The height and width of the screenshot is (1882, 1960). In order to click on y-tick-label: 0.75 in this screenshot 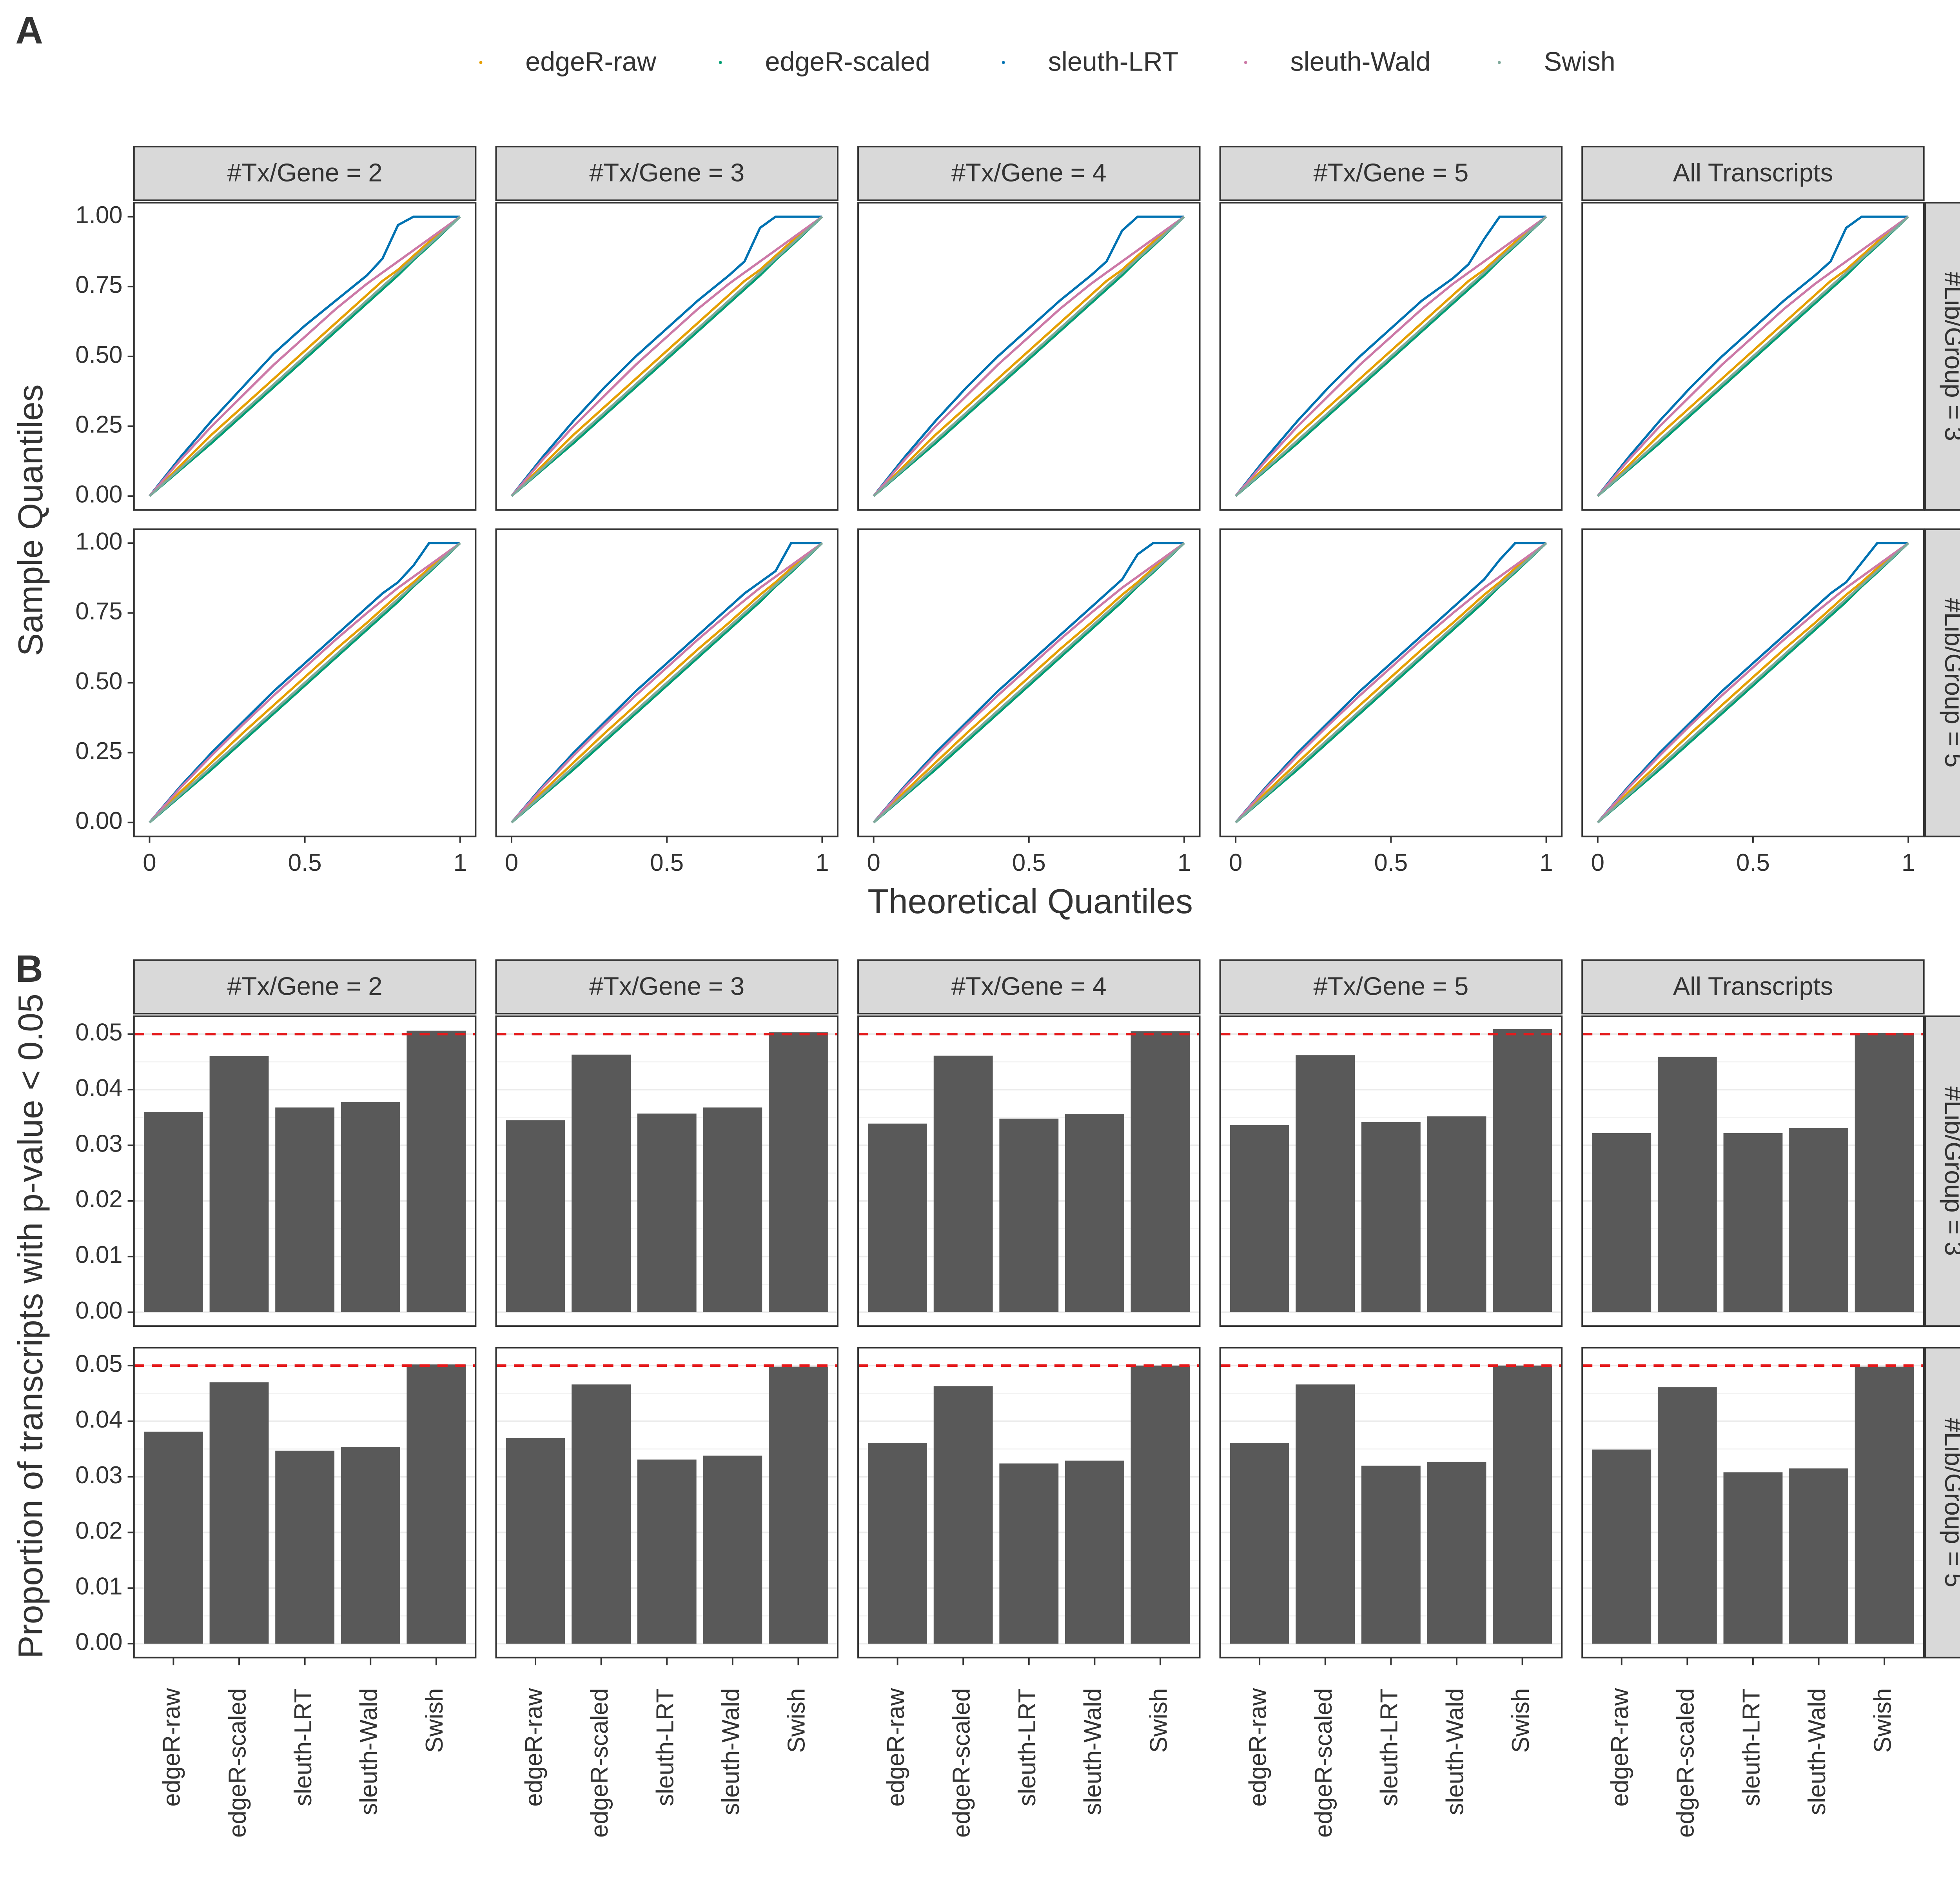, I will do `click(98, 611)`.